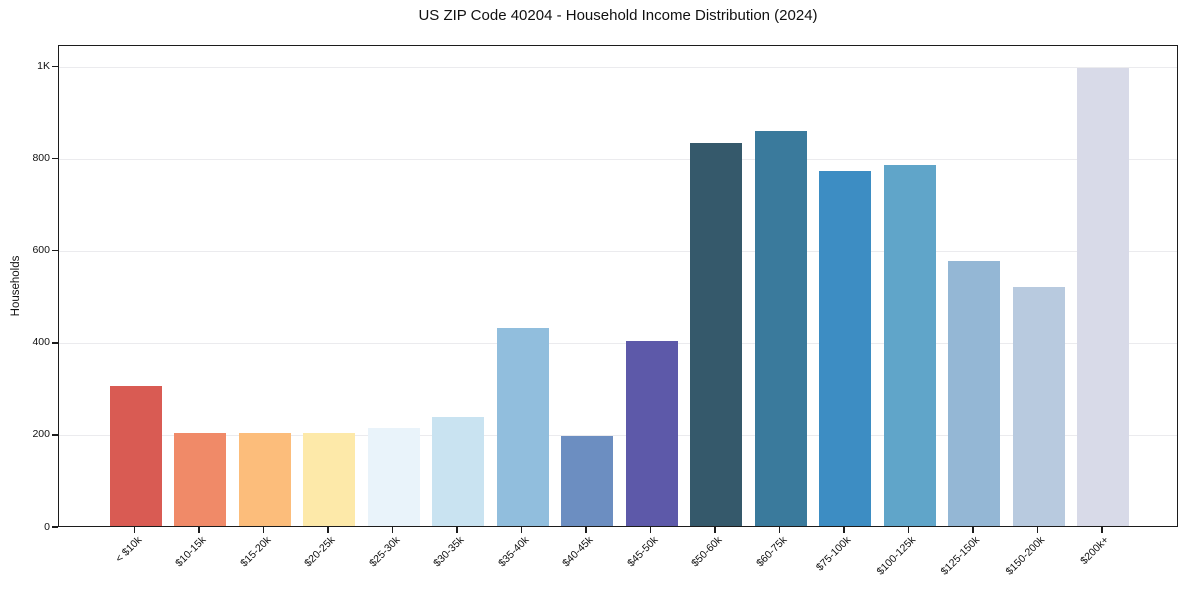 The width and height of the screenshot is (1189, 590). Describe the element at coordinates (960, 556) in the screenshot. I see `x-tick-label-text: $125-150k` at that location.